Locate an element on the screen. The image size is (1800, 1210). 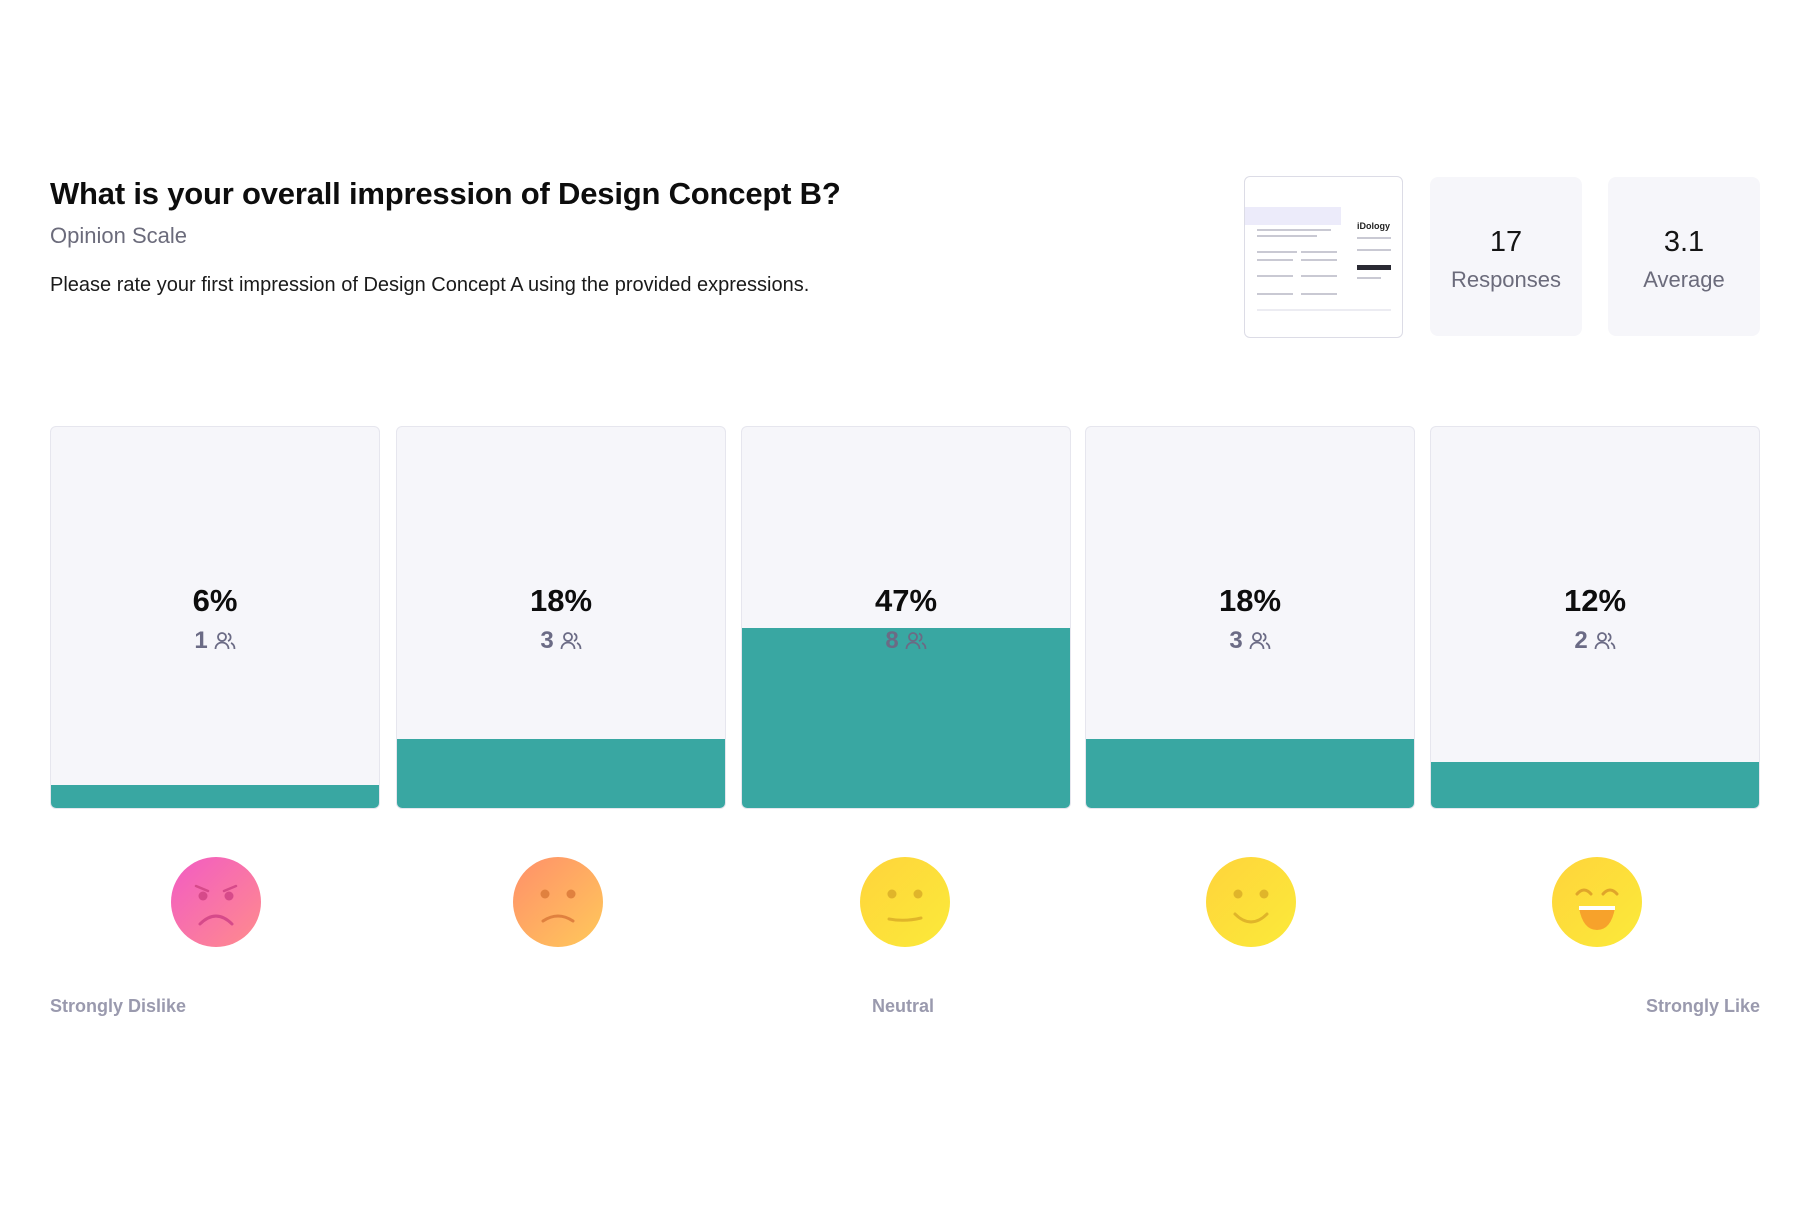
scale-option-5: 12% 2 is located at coordinates (1595, 617).